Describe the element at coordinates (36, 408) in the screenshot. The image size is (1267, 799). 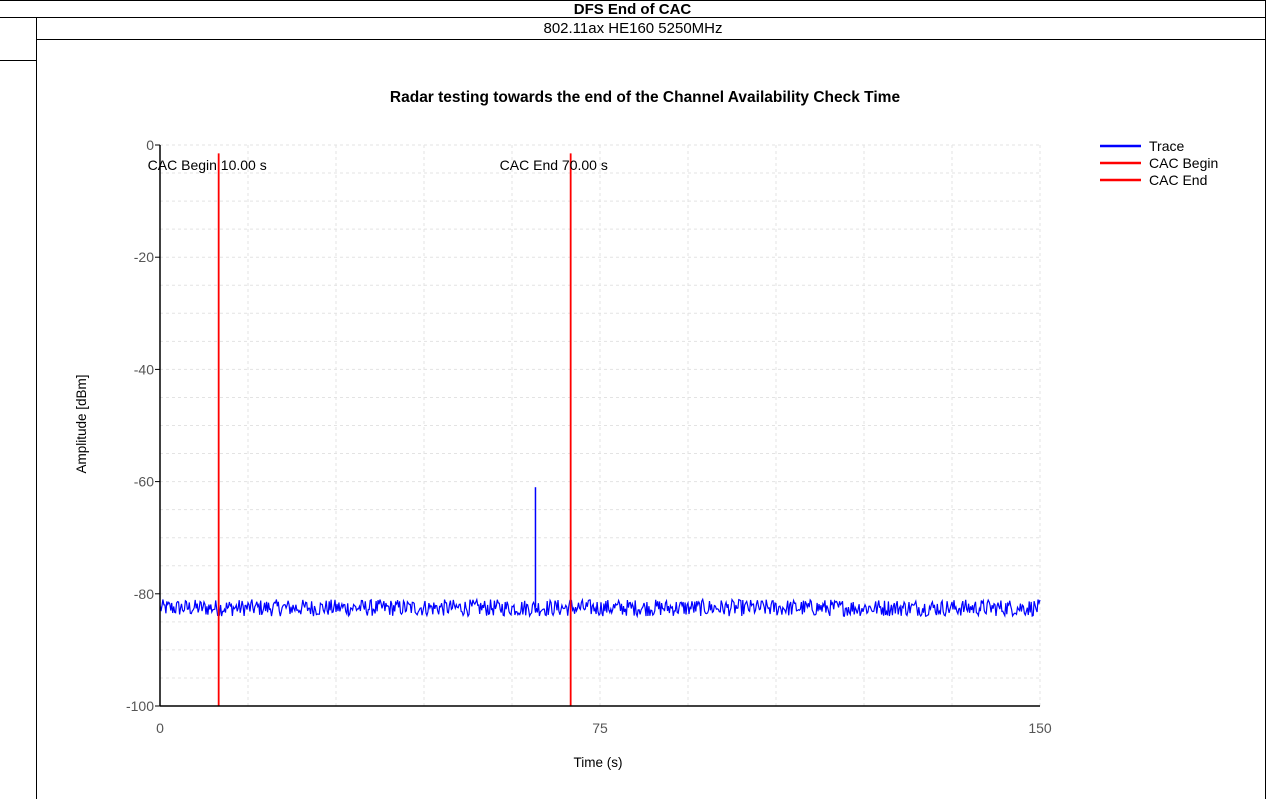
I see `left-border` at that location.